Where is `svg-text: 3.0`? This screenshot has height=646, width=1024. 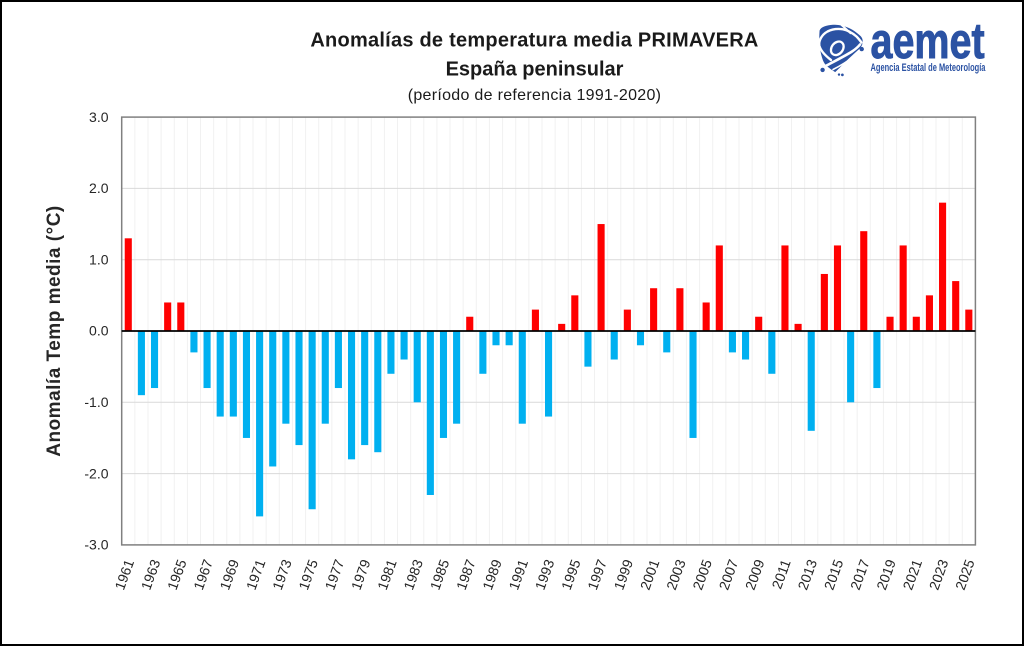 svg-text: 3.0 is located at coordinates (99, 117).